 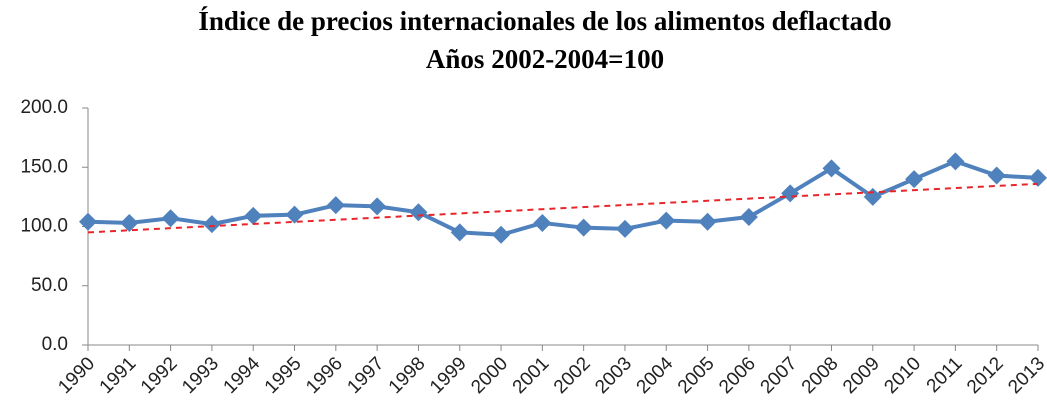 I want to click on x-tick-label: 2013, so click(x=1025, y=375).